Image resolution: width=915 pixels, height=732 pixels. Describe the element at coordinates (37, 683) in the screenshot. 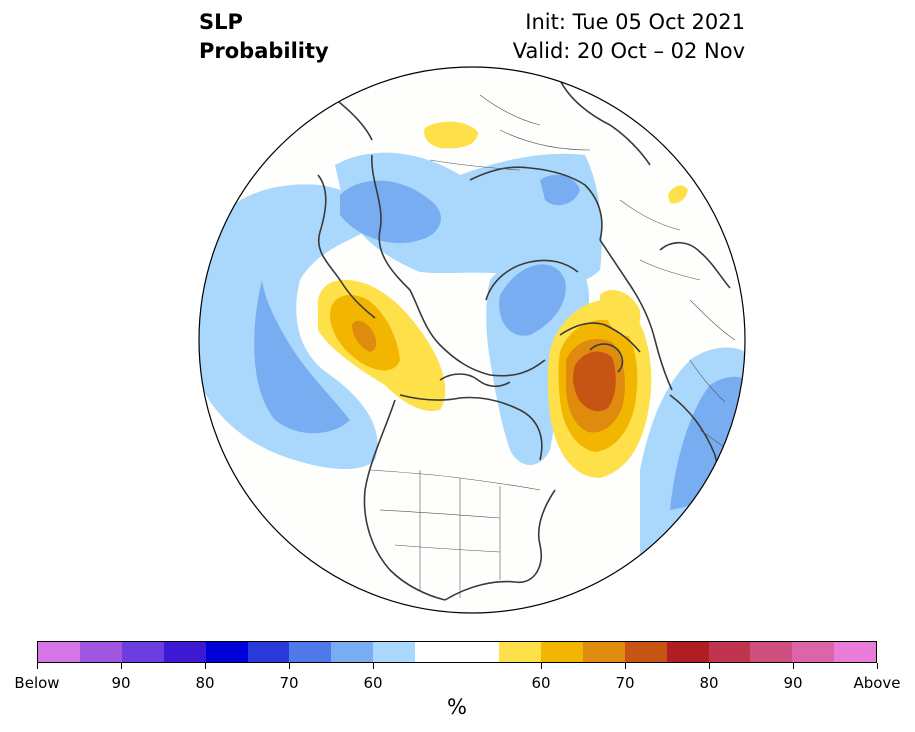

I see `colorbar-label: Below` at that location.